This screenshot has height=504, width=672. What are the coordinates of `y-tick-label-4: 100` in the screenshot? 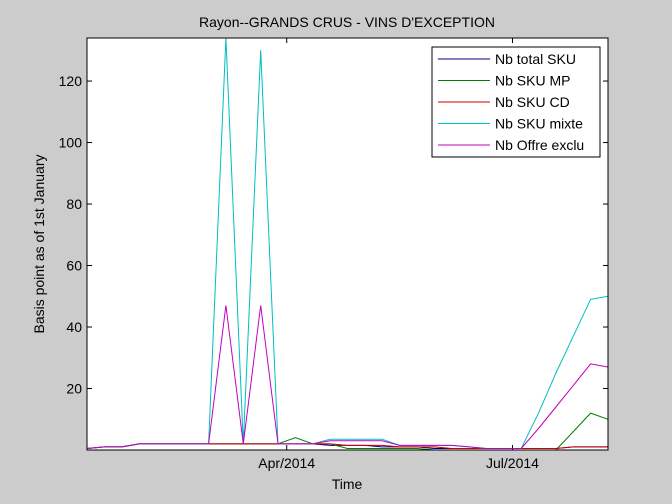 It's located at (71, 143).